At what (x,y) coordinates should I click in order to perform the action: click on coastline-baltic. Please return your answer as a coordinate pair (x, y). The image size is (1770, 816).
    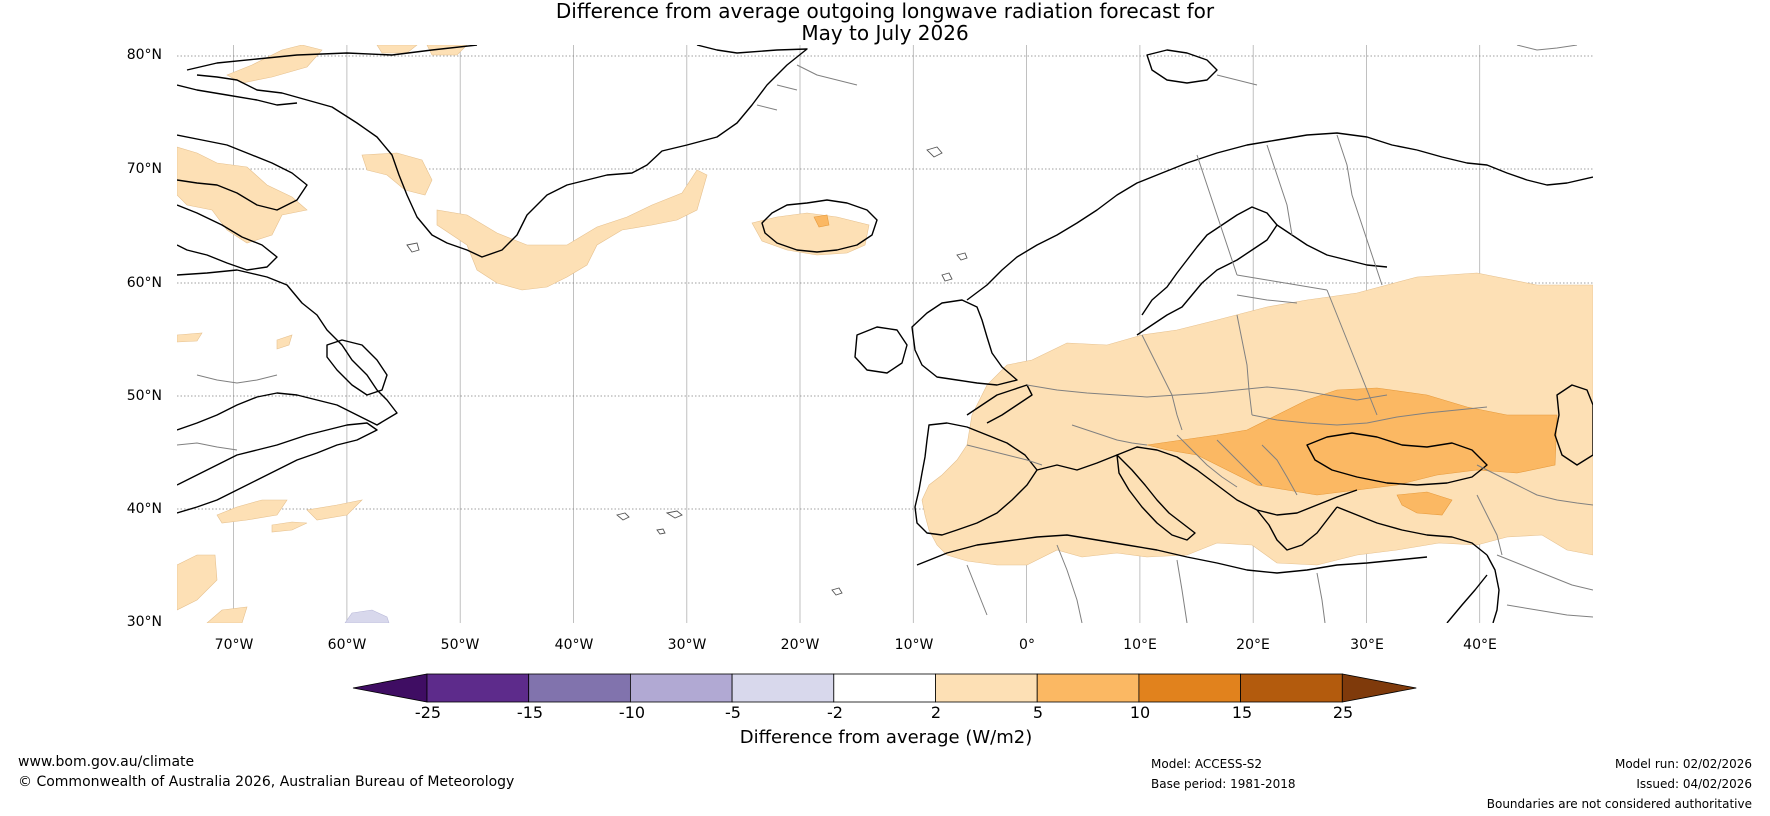
    Looking at the image, I should click on (1207, 271).